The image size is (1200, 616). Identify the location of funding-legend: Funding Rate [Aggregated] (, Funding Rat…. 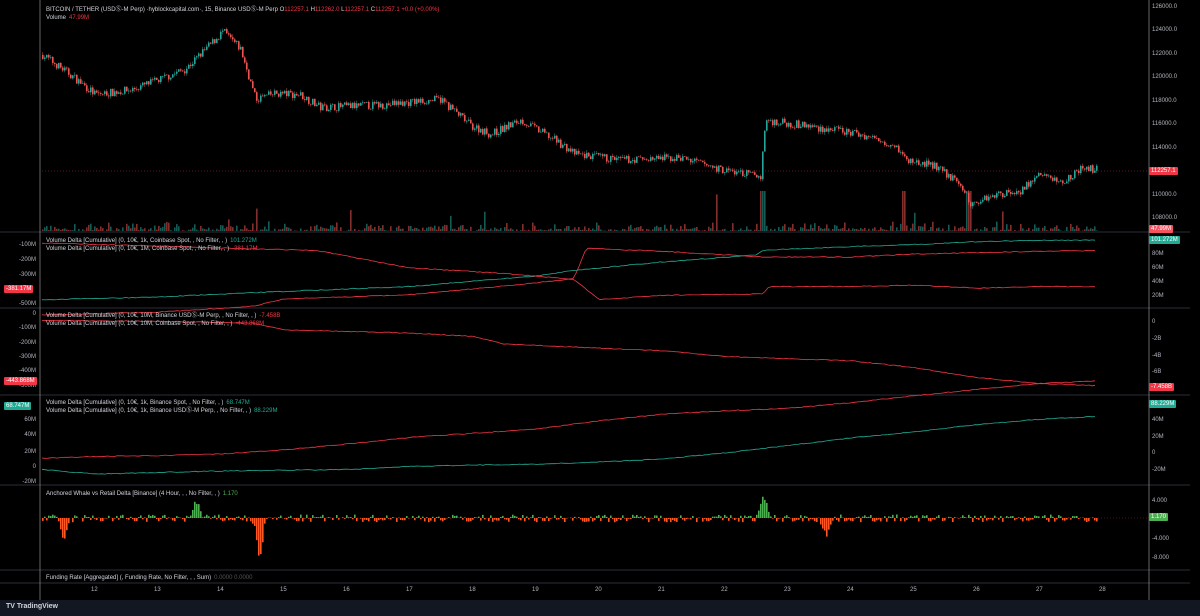
(149, 578).